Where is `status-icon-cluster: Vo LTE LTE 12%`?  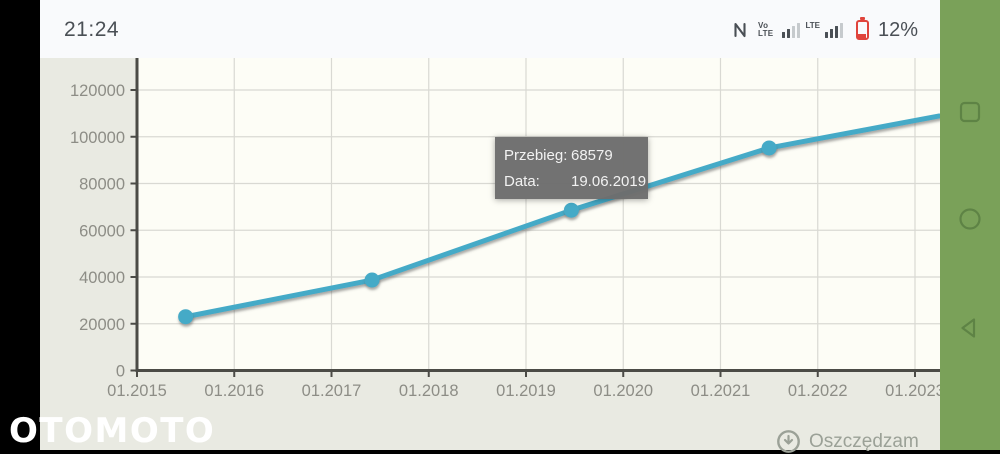 status-icon-cluster: Vo LTE LTE 12% is located at coordinates (824, 29).